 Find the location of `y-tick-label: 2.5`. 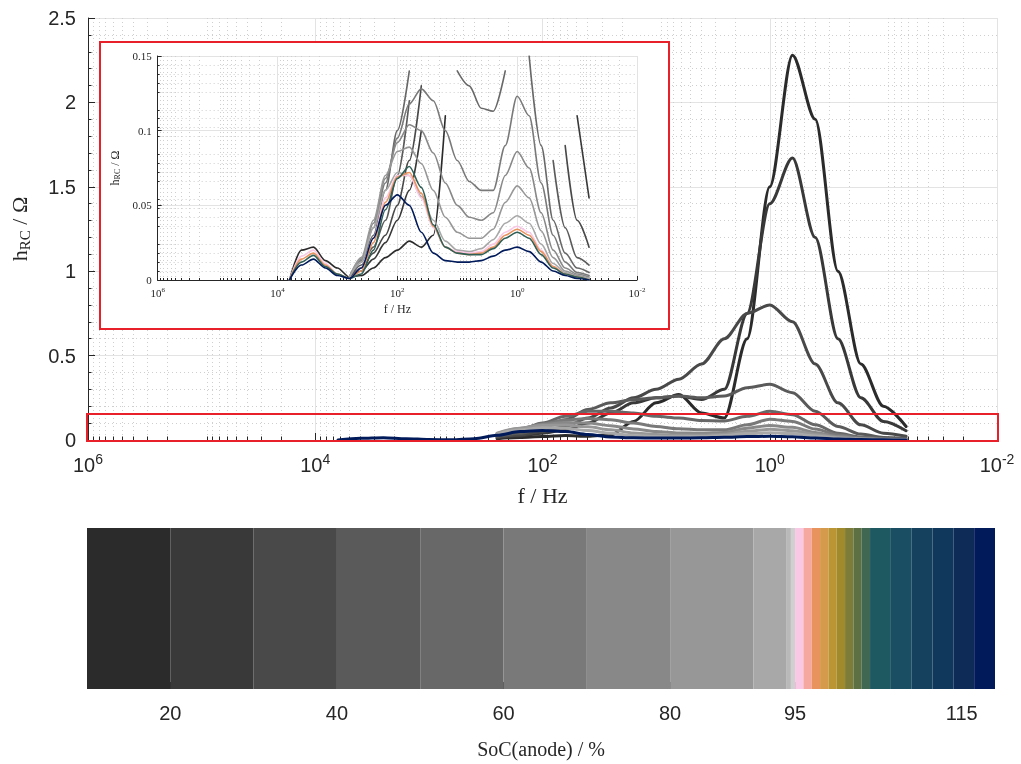

y-tick-label: 2.5 is located at coordinates (62, 18).